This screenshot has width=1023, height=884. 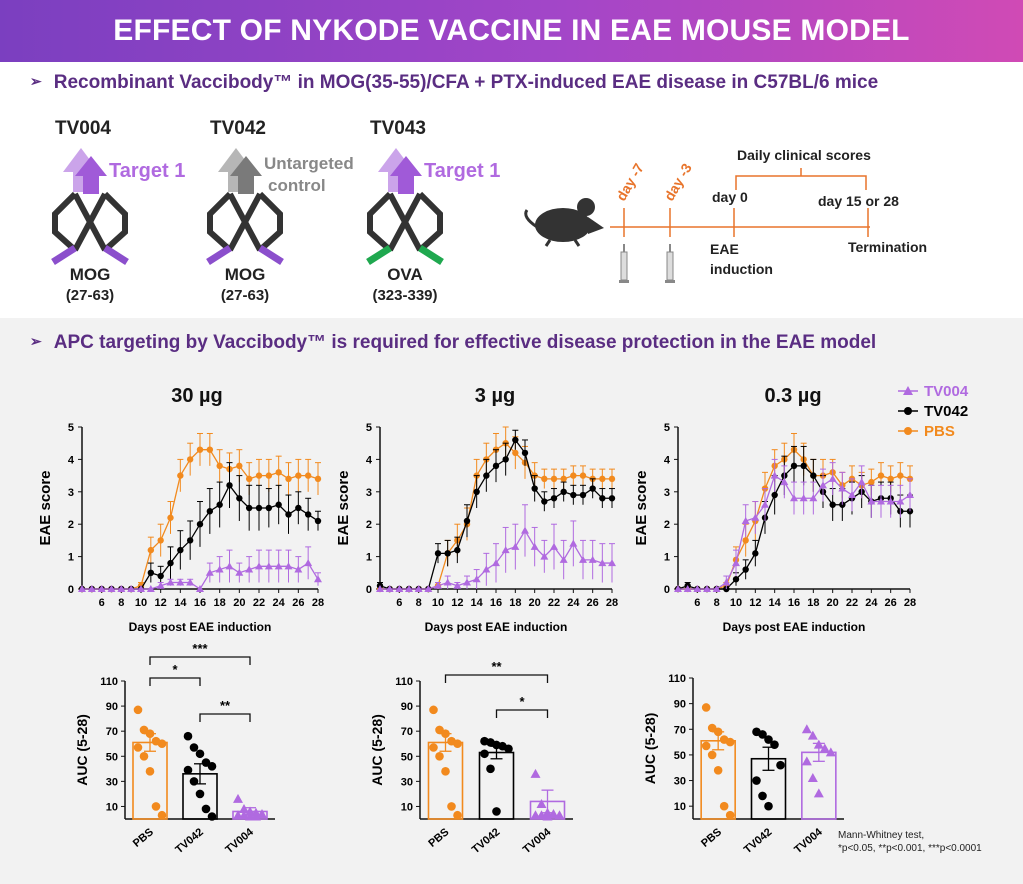 What do you see at coordinates (102, 603) in the screenshot?
I see `x-tick-label: 6` at bounding box center [102, 603].